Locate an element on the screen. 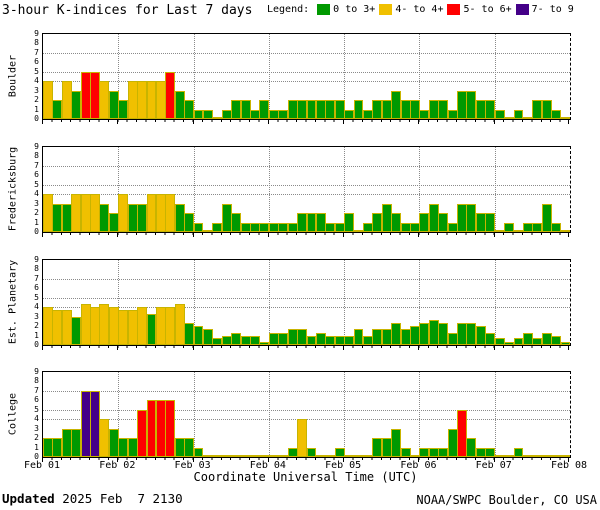 Image resolution: width=600 pixels, height=510 pixels. h-gridline-k5 is located at coordinates (306, 185).